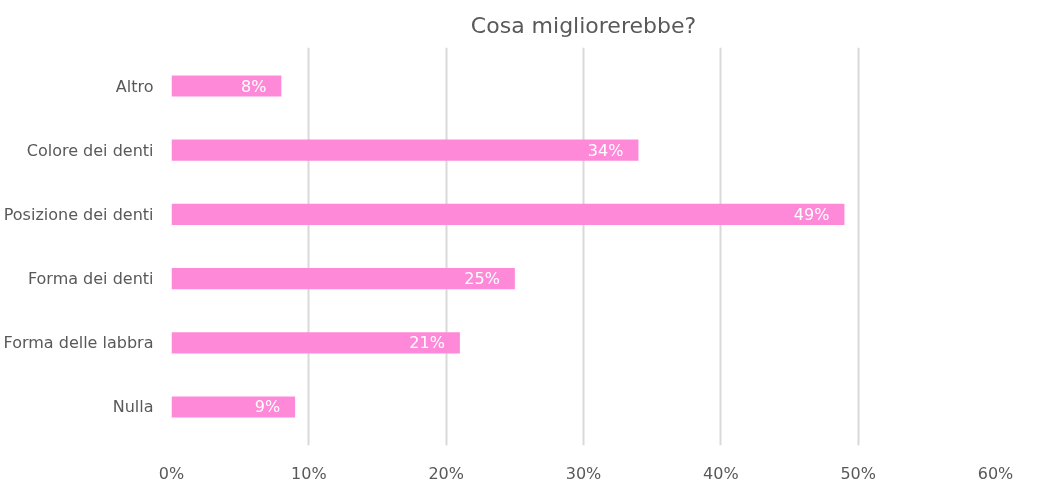 This screenshot has width=1045, height=495. What do you see at coordinates (482, 279) in the screenshot?
I see `data-label: 25%` at bounding box center [482, 279].